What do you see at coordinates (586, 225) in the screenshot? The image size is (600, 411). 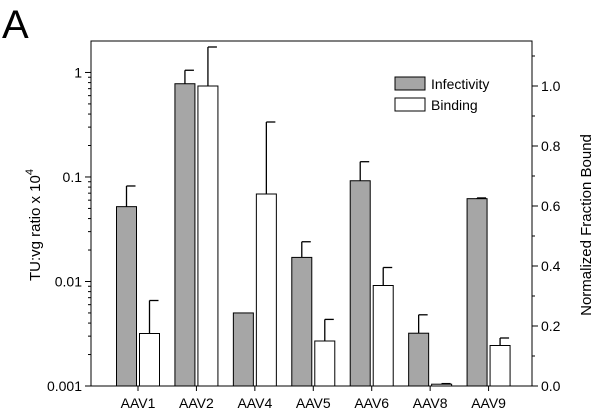 I see `right-axis-title: Normalized Fraction Bound` at bounding box center [586, 225].